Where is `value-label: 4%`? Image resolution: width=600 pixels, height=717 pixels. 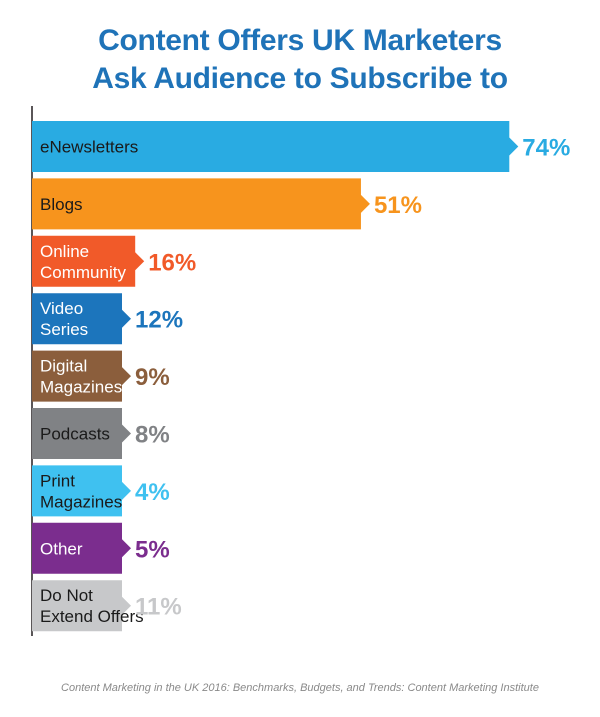 value-label: 4% is located at coordinates (152, 492).